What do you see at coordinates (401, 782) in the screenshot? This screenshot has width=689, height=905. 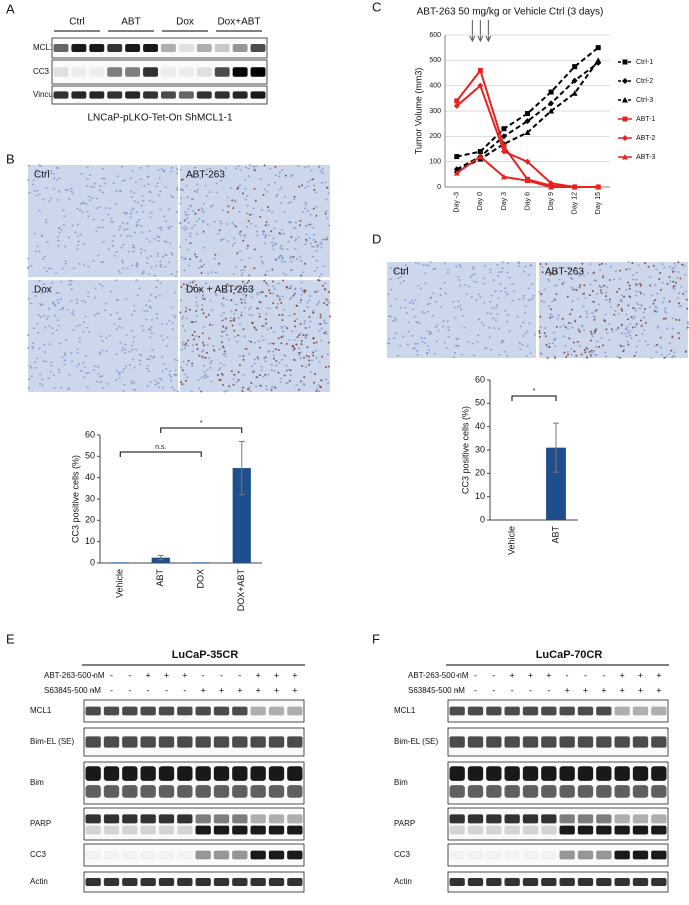 I see `row-label: Bim` at bounding box center [401, 782].